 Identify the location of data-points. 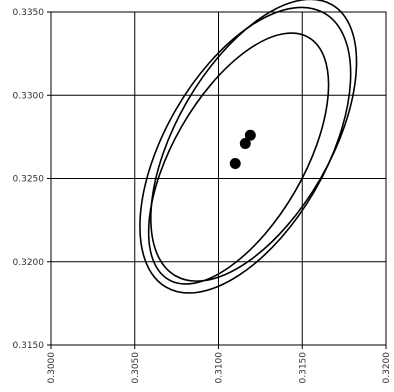
(242, 149).